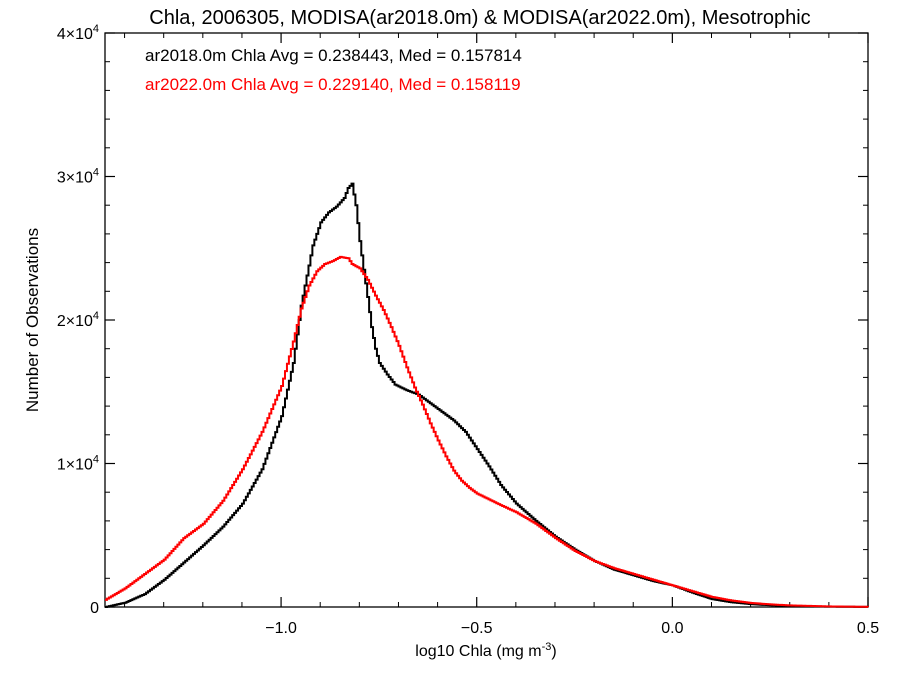 Image resolution: width=900 pixels, height=675 pixels. Describe the element at coordinates (75, 178) in the screenshot. I see `y-tick-label-base: 3×10` at that location.